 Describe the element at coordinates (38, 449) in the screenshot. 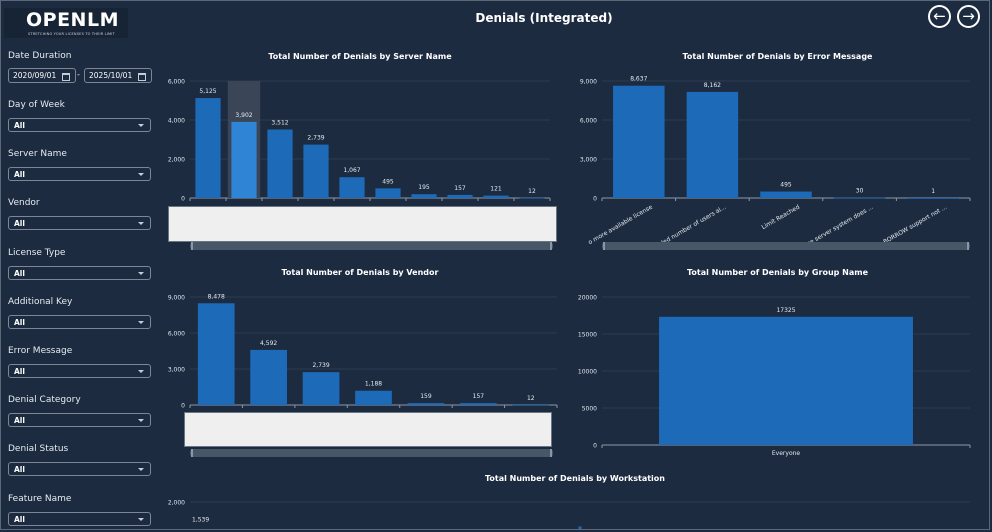

I see `denial-status-label: Denial Status` at that location.